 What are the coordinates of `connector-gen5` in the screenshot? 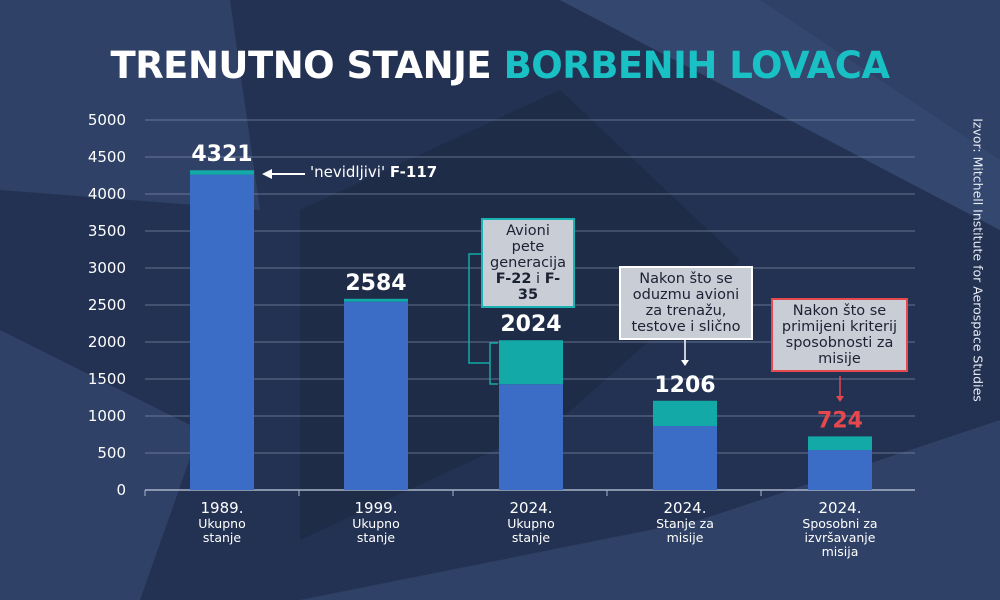 It's located at (479, 308).